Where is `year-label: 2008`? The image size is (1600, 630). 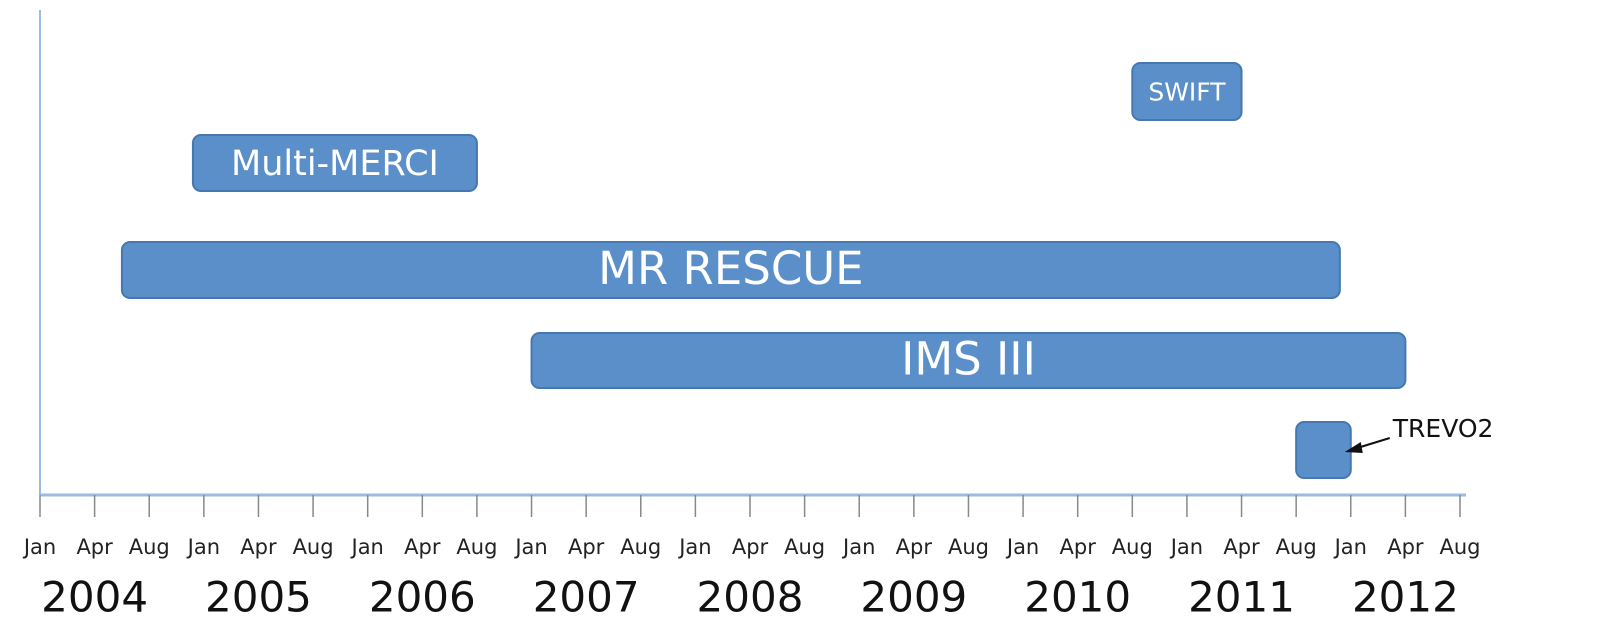 year-label: 2008 is located at coordinates (750, 597).